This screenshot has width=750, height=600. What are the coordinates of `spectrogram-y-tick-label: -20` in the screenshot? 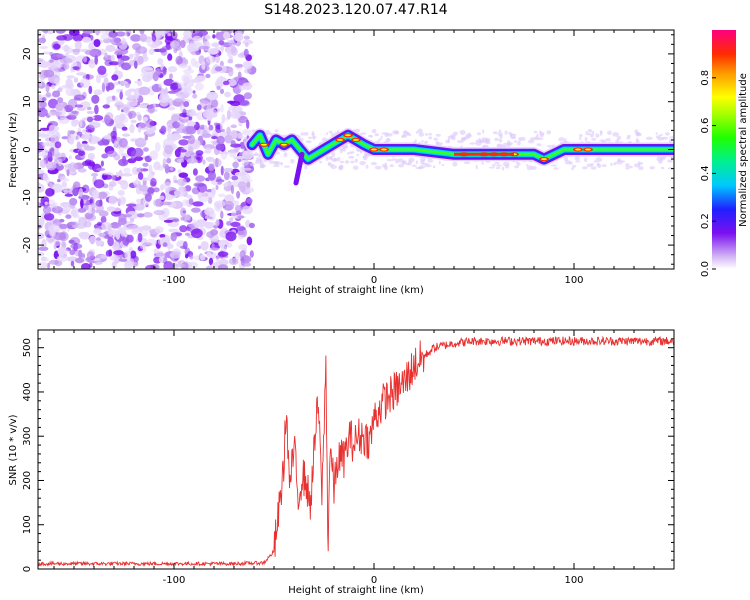 It's located at (27, 245).